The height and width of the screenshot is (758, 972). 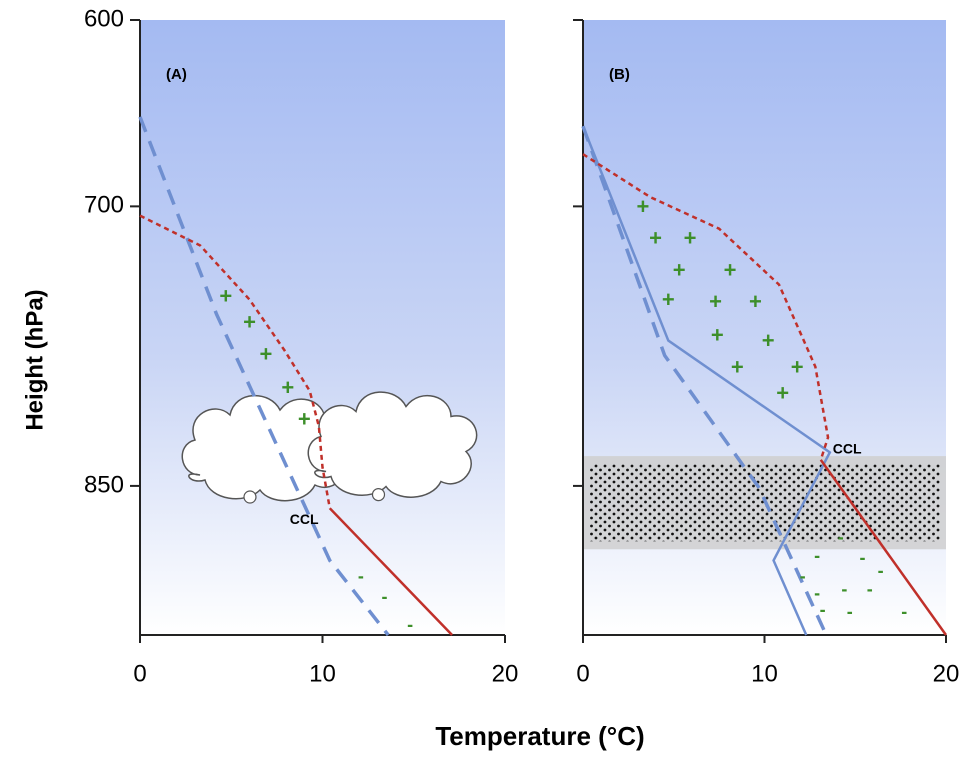 I want to click on y-tick-label: 700, so click(x=104, y=205).